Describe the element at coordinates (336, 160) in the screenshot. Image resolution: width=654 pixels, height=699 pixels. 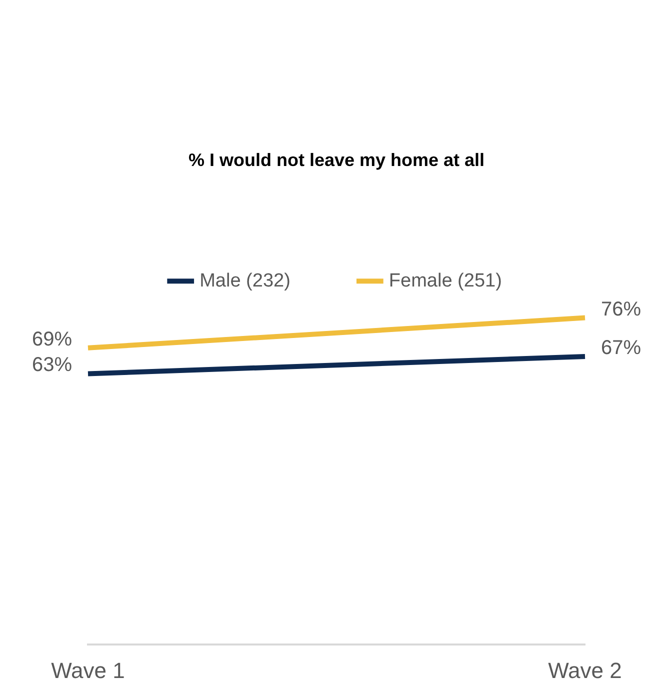
I see `chart-title: % I would not leave my home at all` at that location.